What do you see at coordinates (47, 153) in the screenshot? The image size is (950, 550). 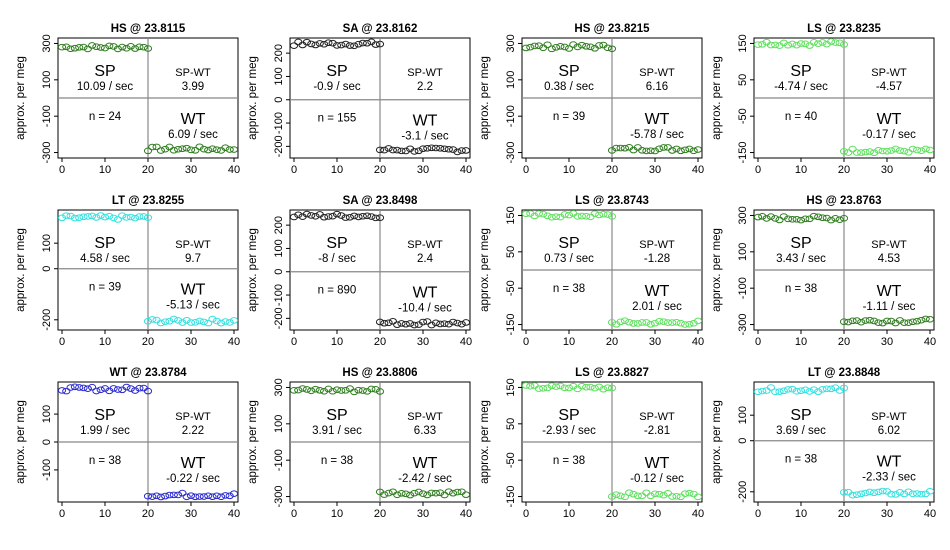 I see `y-tick-label: -300` at bounding box center [47, 153].